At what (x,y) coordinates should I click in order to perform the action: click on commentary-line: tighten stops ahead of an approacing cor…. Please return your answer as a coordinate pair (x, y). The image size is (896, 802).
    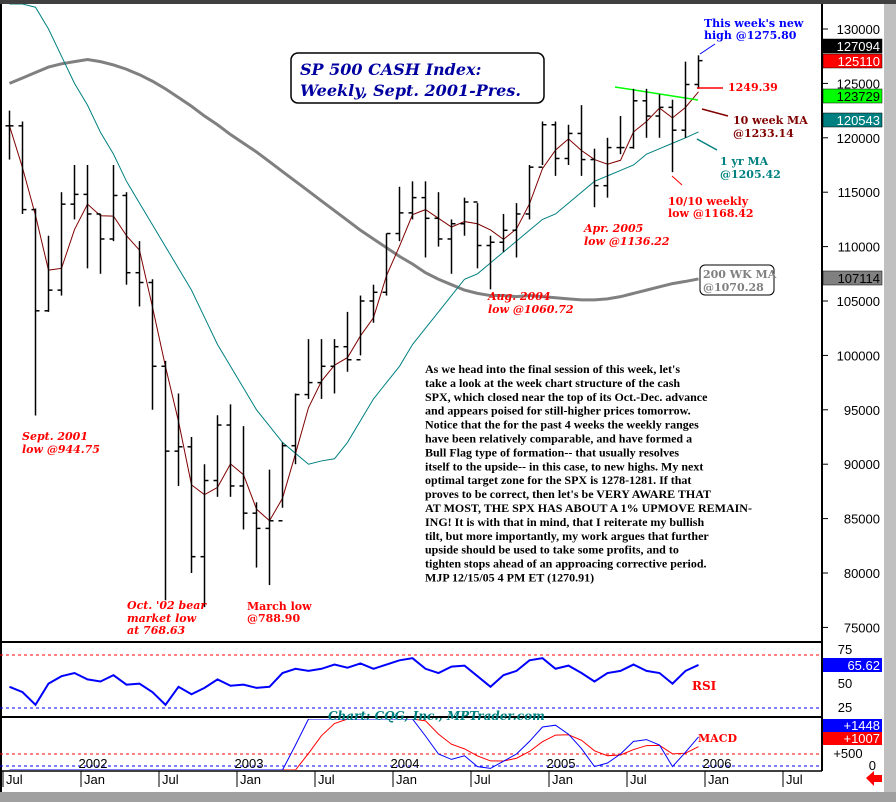
    Looking at the image, I should click on (566, 564).